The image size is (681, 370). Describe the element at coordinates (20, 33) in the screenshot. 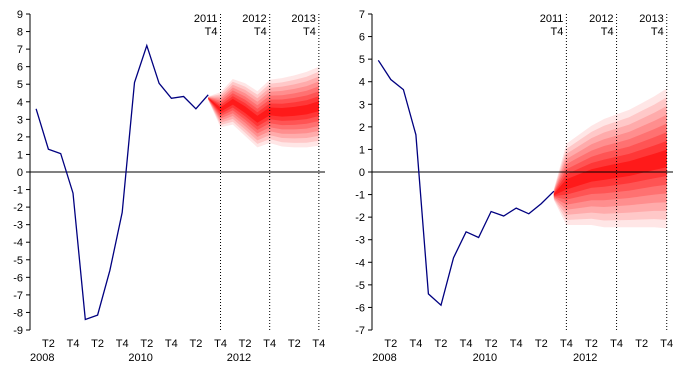

I see `y-tick-label: 8` at that location.